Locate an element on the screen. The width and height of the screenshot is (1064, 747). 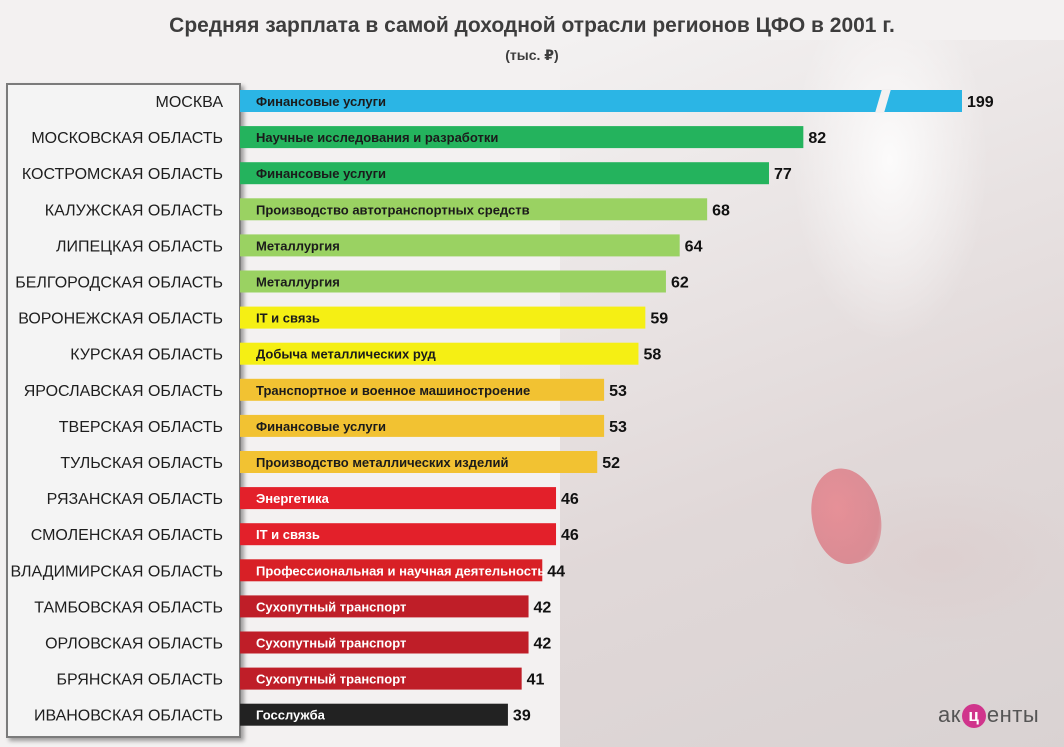
category-label: БРЯНСКАЯ ОБЛАСТЬ is located at coordinates (139, 680).